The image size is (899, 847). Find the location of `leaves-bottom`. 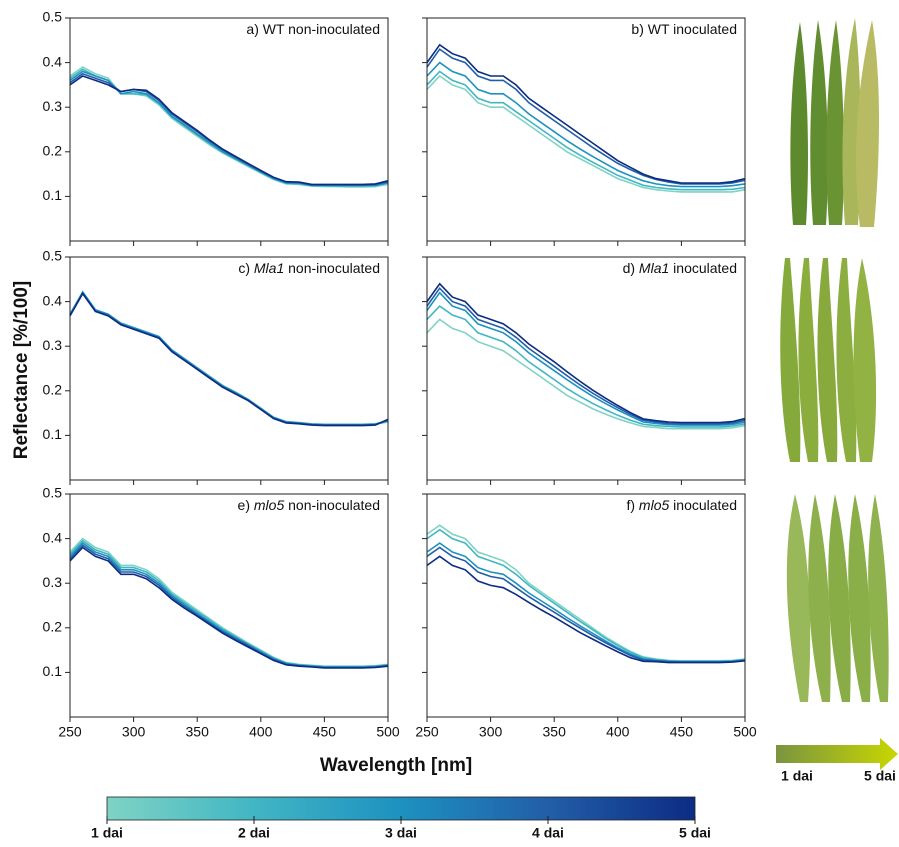

leaves-bottom is located at coordinates (837, 598).